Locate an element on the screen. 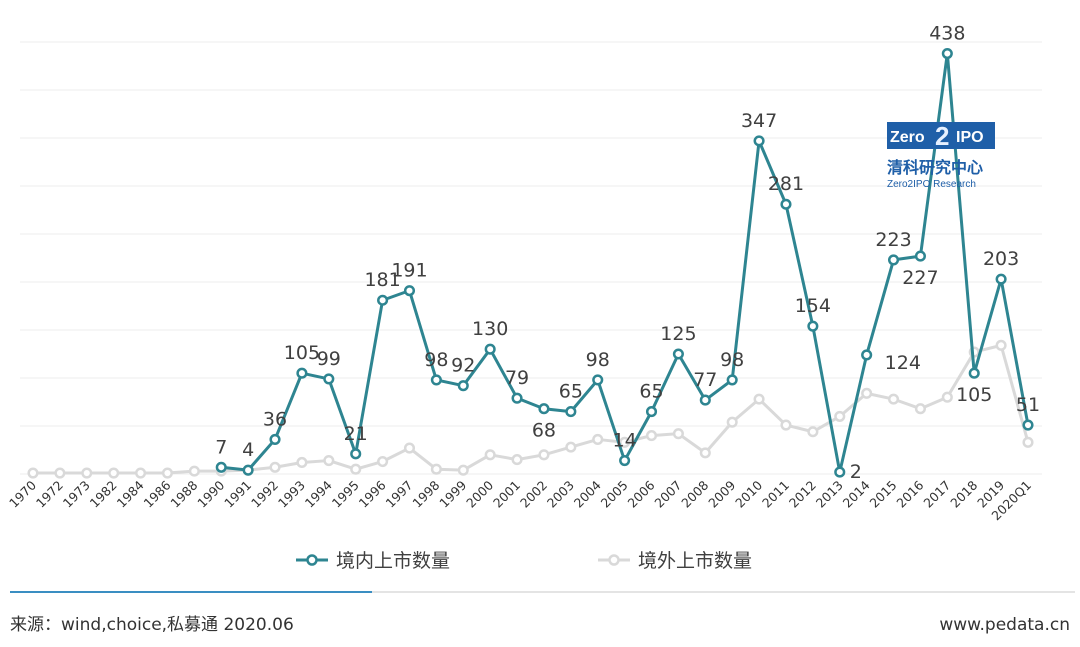 This screenshot has width=1080, height=647. data-label: 65 is located at coordinates (571, 392).